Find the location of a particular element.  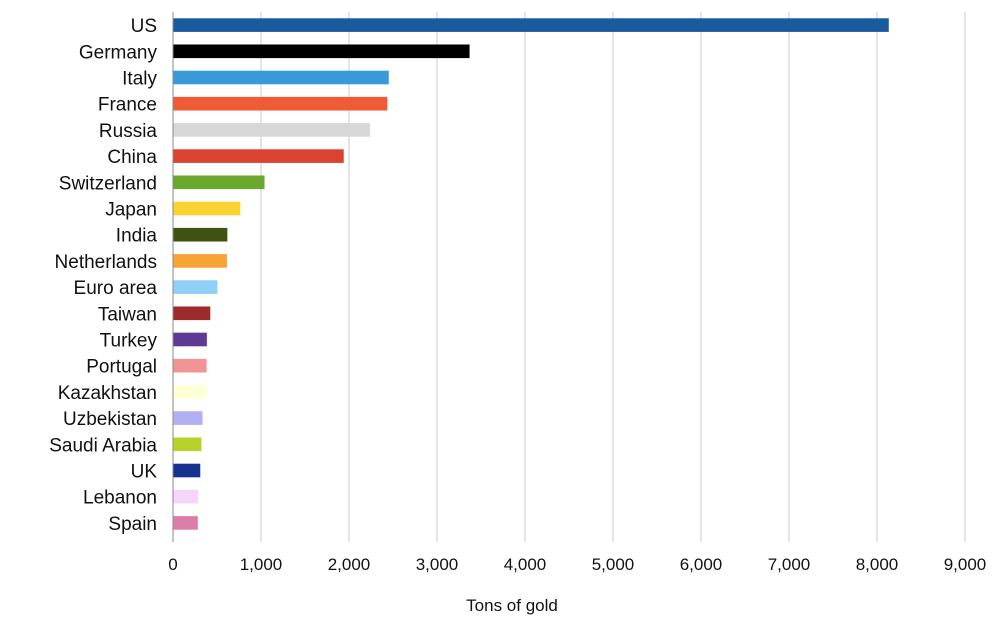

category-label: Switzerland is located at coordinates (108, 183).